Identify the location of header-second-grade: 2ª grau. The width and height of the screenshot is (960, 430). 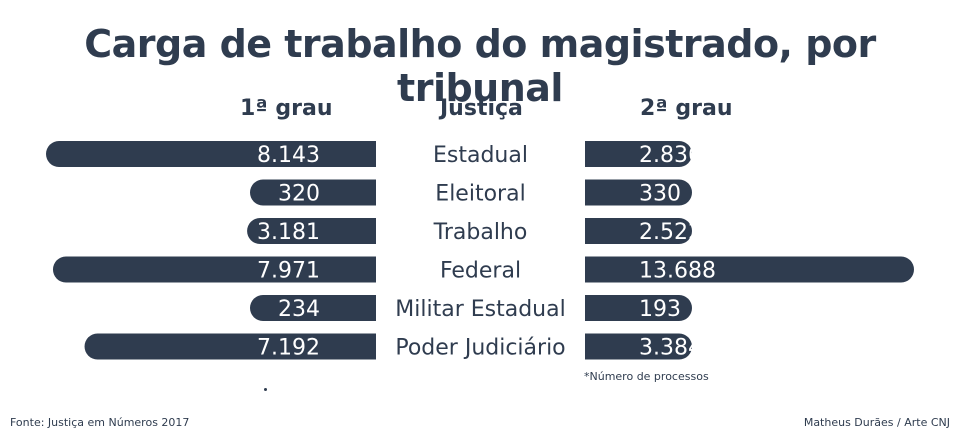
(686, 108).